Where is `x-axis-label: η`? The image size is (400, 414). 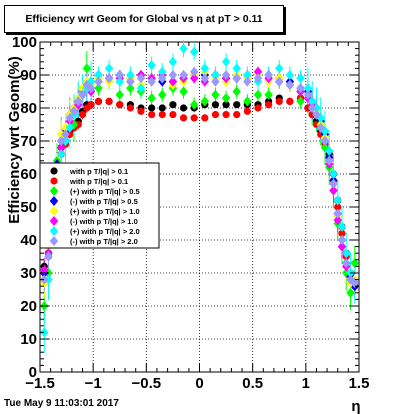
x-axis-label: η is located at coordinates (355, 406).